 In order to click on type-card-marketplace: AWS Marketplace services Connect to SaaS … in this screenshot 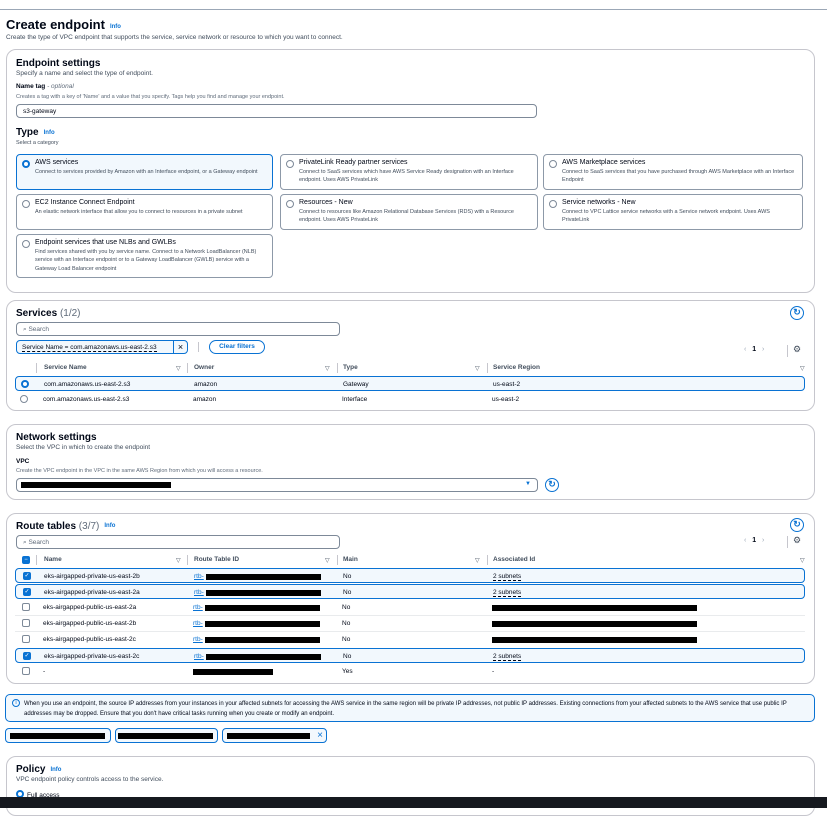, I will do `click(673, 172)`.